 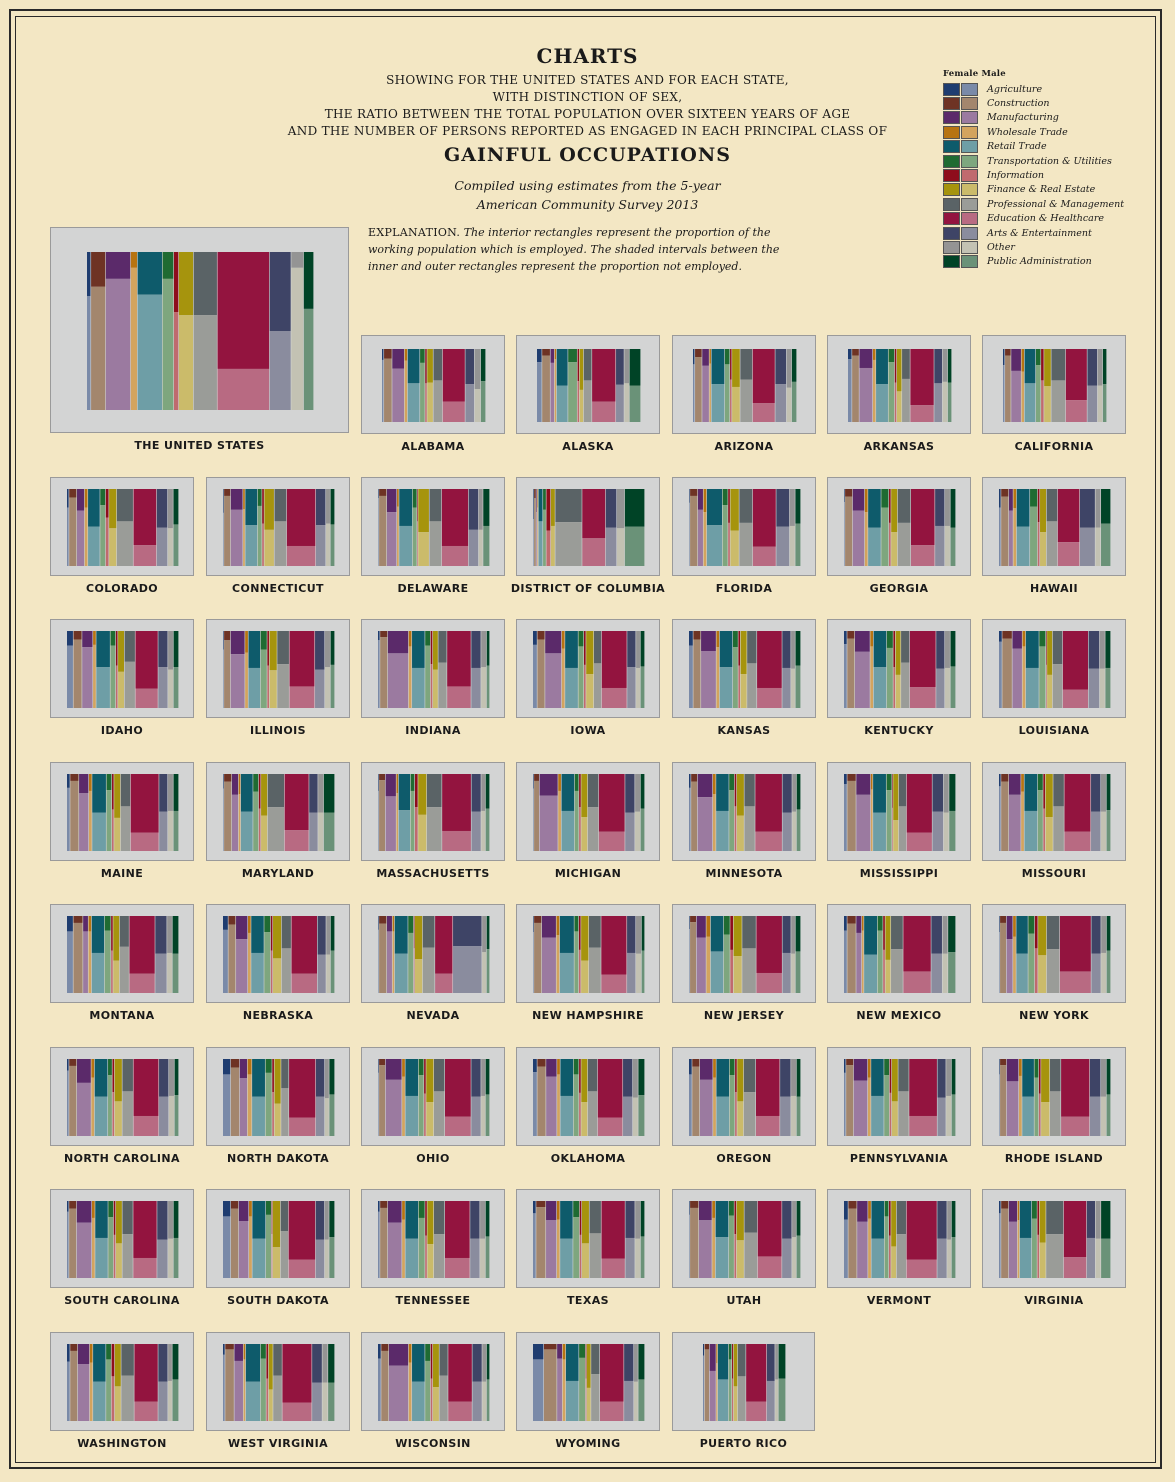 I want to click on state-label: ARKANSAS, so click(x=899, y=446).